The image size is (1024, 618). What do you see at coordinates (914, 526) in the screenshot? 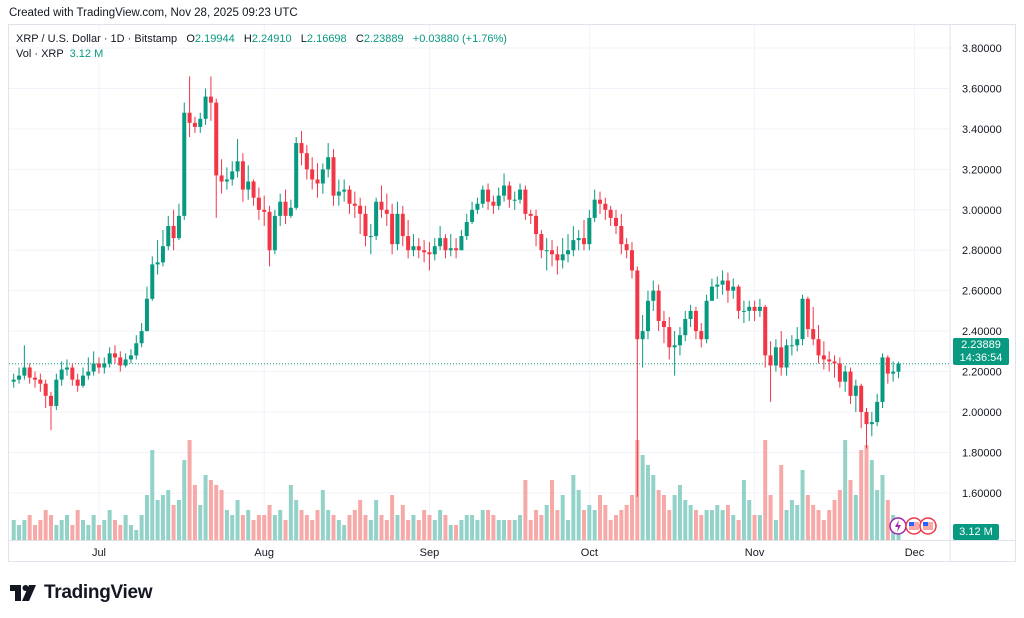
I see `event-icons` at bounding box center [914, 526].